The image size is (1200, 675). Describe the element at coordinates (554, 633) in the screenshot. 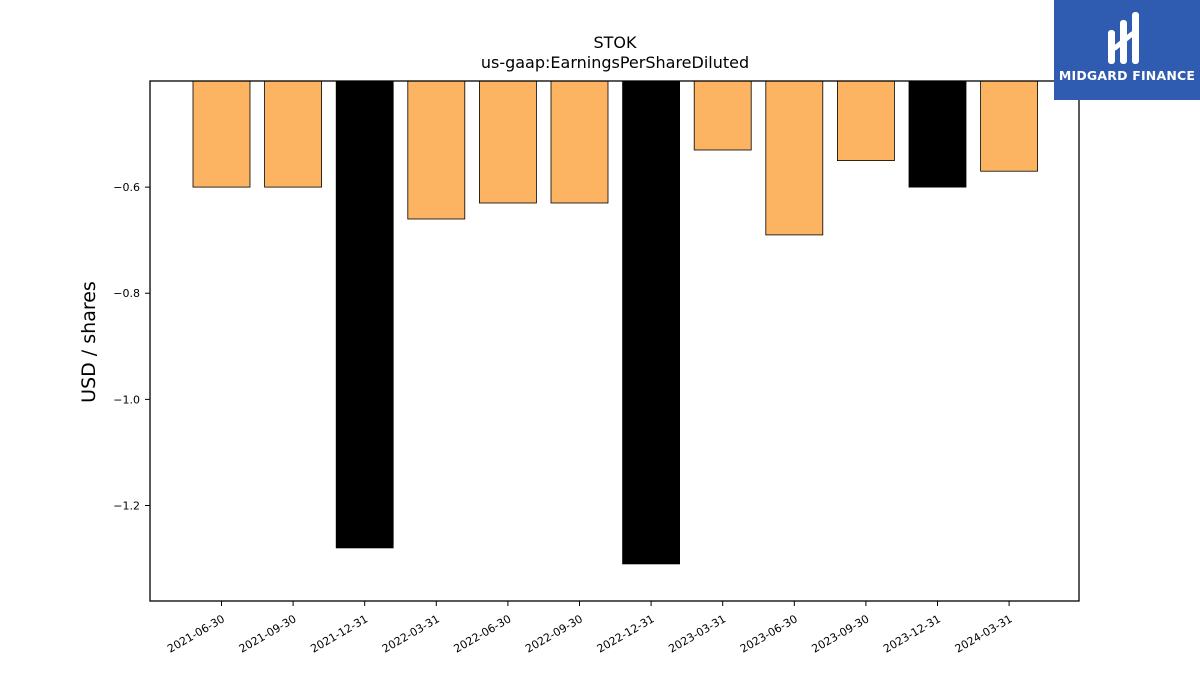

I see `x-tick-label: 2022-09-30` at that location.